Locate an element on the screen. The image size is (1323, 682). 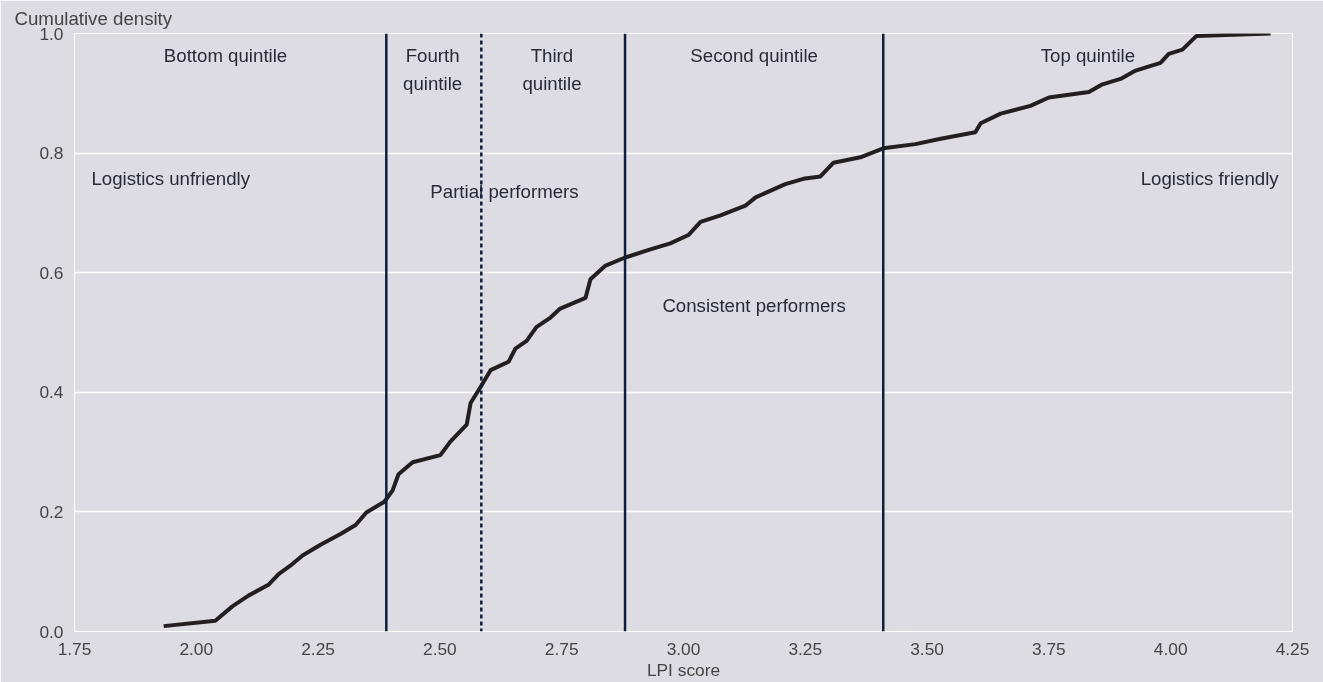
x-tick-label: 2.50 is located at coordinates (440, 648).